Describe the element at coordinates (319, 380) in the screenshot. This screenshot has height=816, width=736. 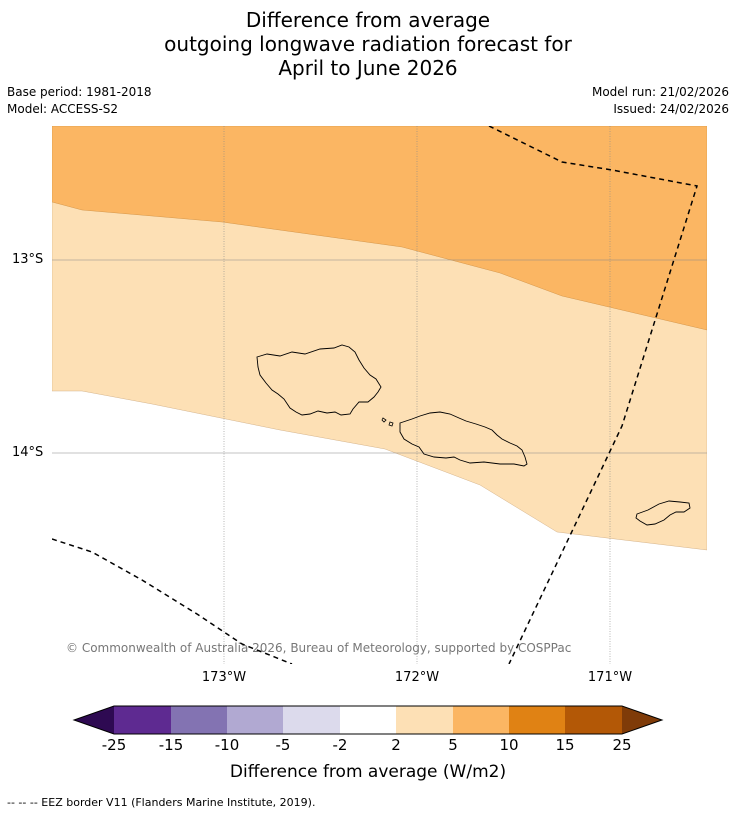
I see `island-savaii` at that location.